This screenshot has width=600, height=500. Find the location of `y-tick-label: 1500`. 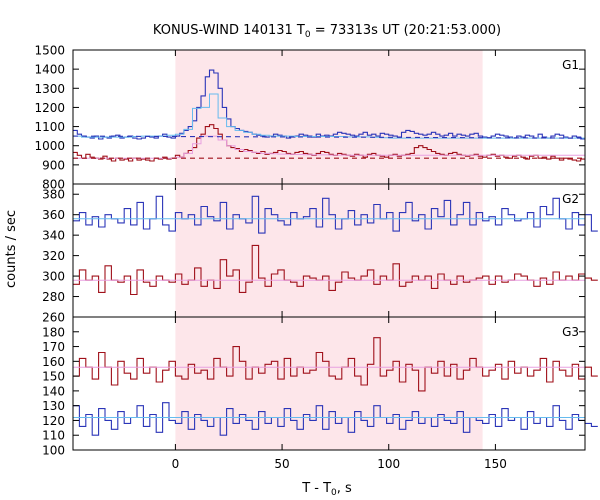

y-tick-label: 1500 is located at coordinates (49, 51).